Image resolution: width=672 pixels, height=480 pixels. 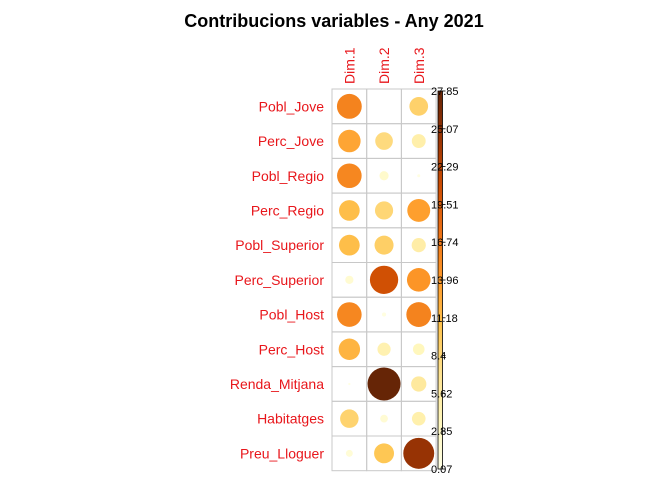 What do you see at coordinates (438, 357) in the screenshot?
I see `colorbar-tick-label: 8.4` at bounding box center [438, 357].